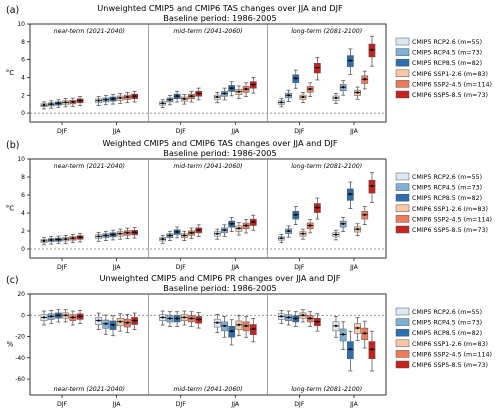 This screenshot has height=408, width=500. I want to click on y-tick-label: -60, so click(20, 379).